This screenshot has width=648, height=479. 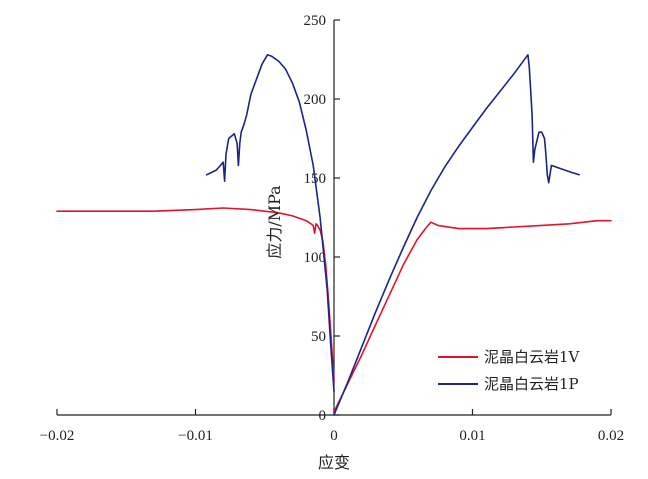 I want to click on x-tick-label: −0.01, so click(x=195, y=436).